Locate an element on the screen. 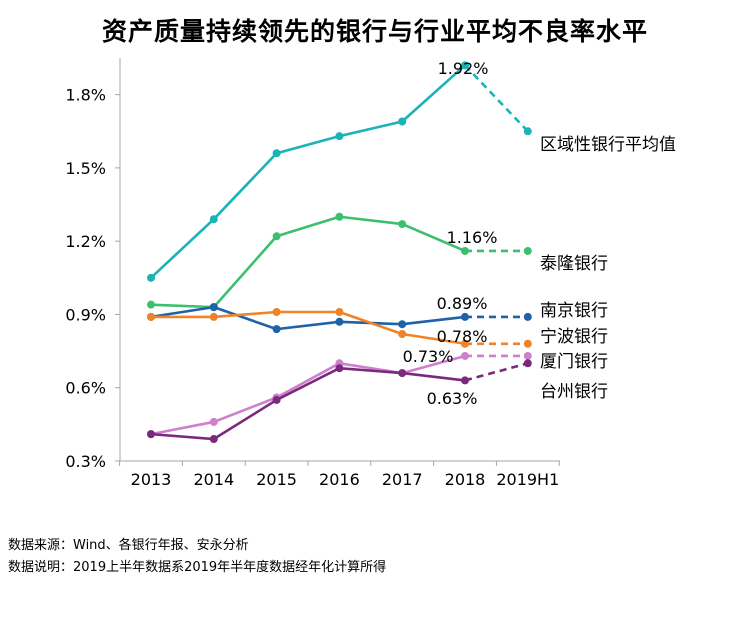  data-annotation: 1.92% is located at coordinates (463, 68).